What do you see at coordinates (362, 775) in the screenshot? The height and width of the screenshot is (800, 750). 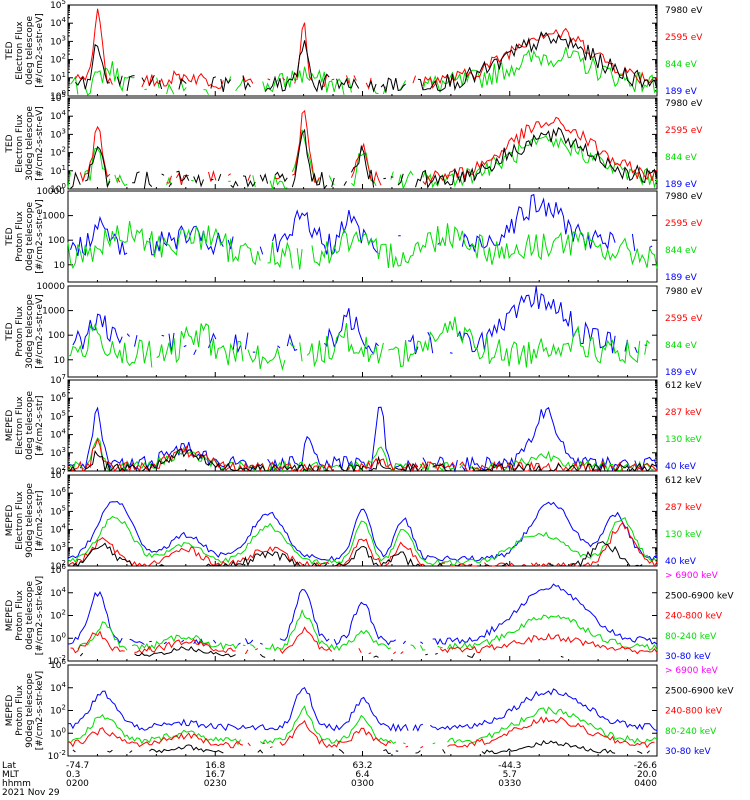 I see `x-row-value: 6.4` at bounding box center [362, 775].